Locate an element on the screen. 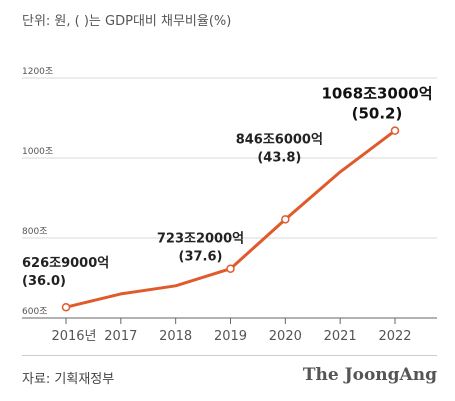 This screenshot has width=455, height=401. data-label: 626조9000억 is located at coordinates (65, 263).